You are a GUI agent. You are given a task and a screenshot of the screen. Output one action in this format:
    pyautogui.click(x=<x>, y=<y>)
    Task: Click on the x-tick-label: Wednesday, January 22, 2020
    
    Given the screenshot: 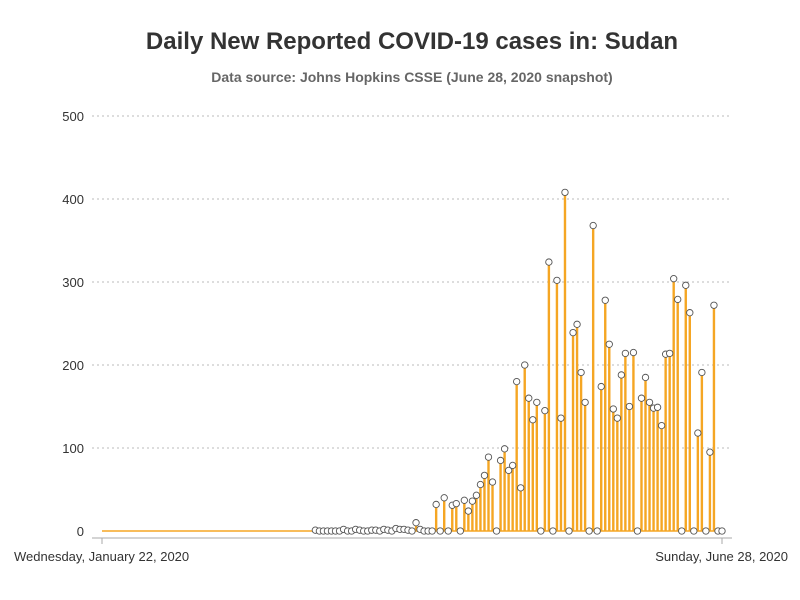 What is the action you would take?
    pyautogui.click(x=101, y=556)
    